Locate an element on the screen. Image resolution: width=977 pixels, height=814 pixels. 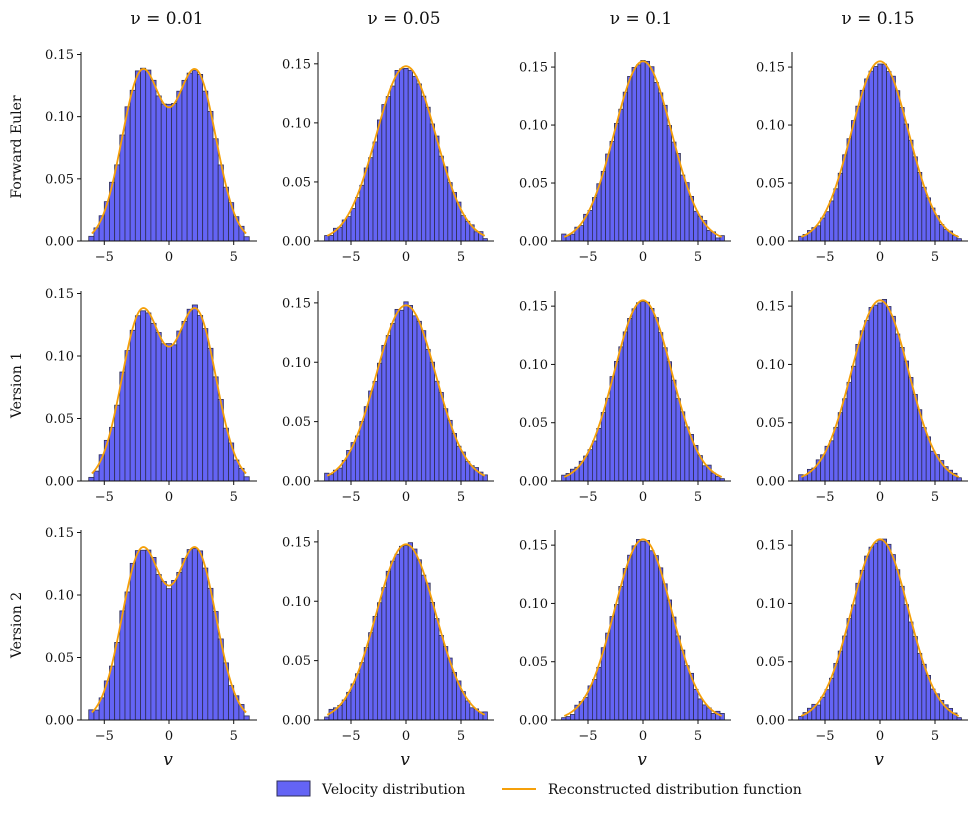
y-tick-label-r2-c2-0: 0.00 is located at coordinates (533, 721).